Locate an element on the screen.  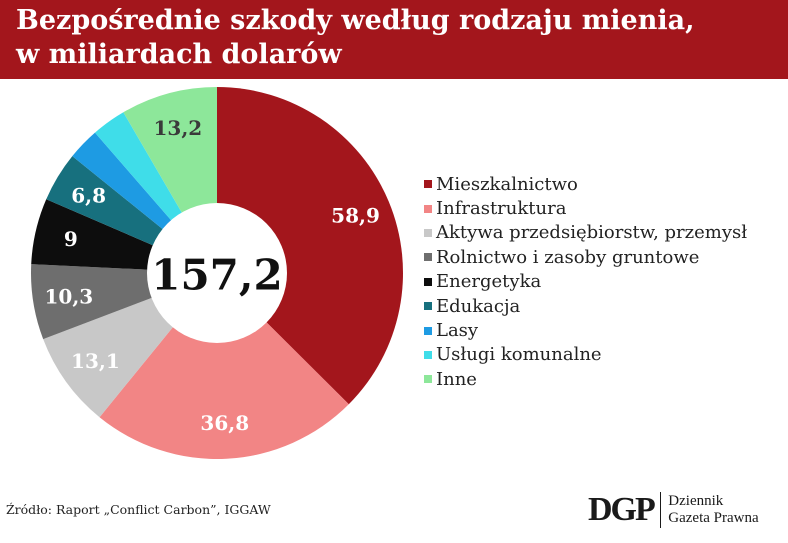
legend-item-rolnictwo-i-zasoby-gruntowe: Rolnictwo i zasoby gruntowe is located at coordinates (585, 257).